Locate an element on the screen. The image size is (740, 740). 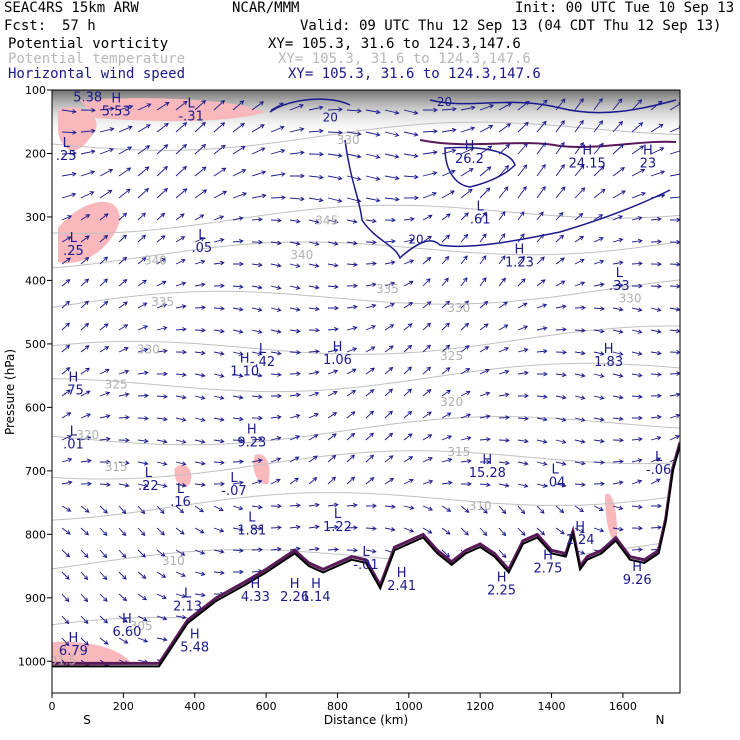
theta-label: 330 is located at coordinates (348, 140).